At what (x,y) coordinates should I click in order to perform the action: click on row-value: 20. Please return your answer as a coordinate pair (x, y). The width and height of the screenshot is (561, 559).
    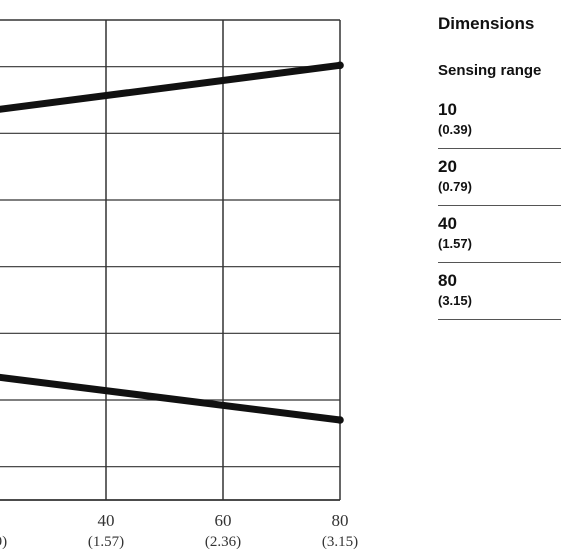
    Looking at the image, I should click on (447, 166).